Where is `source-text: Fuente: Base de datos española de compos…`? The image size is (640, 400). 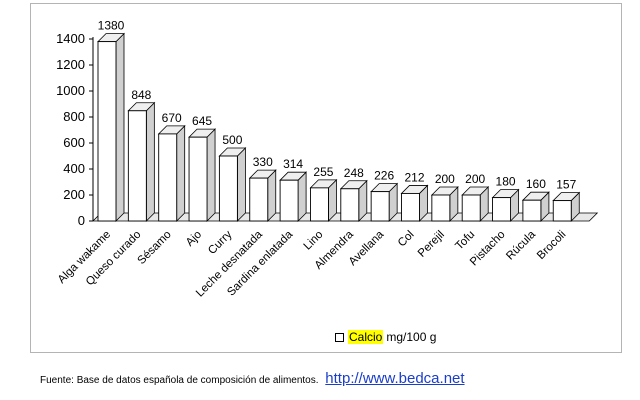 source-text: Fuente: Base de datos española de compos… is located at coordinates (179, 380).